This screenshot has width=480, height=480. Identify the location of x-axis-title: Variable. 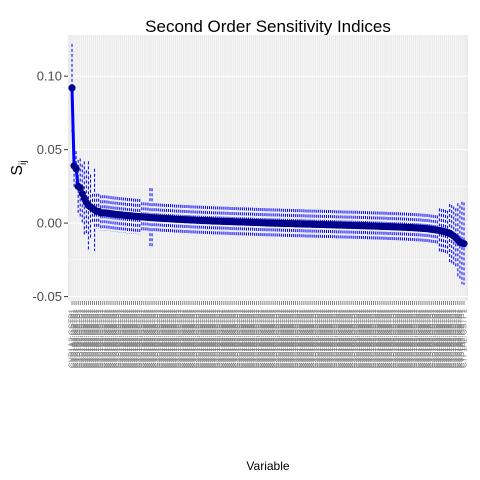
(267, 466).